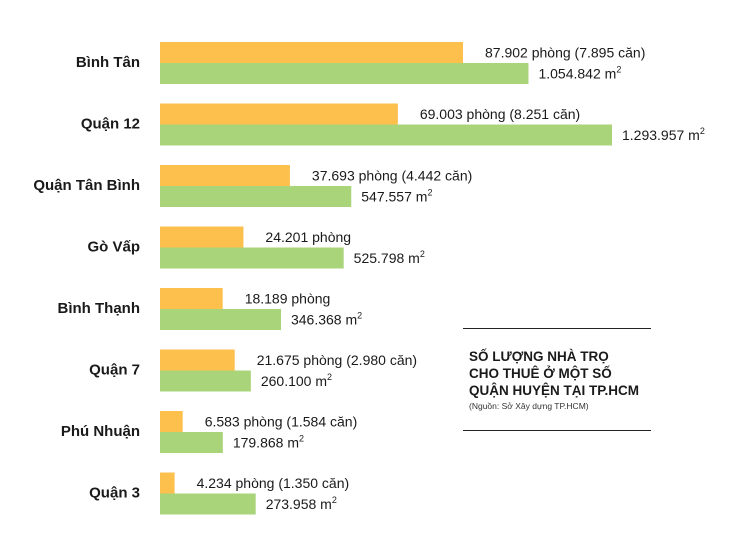 The height and width of the screenshot is (549, 730). Describe the element at coordinates (565, 53) in the screenshot. I see `data-label-rooms: 87.902 phòng (7.895 căn)` at that location.